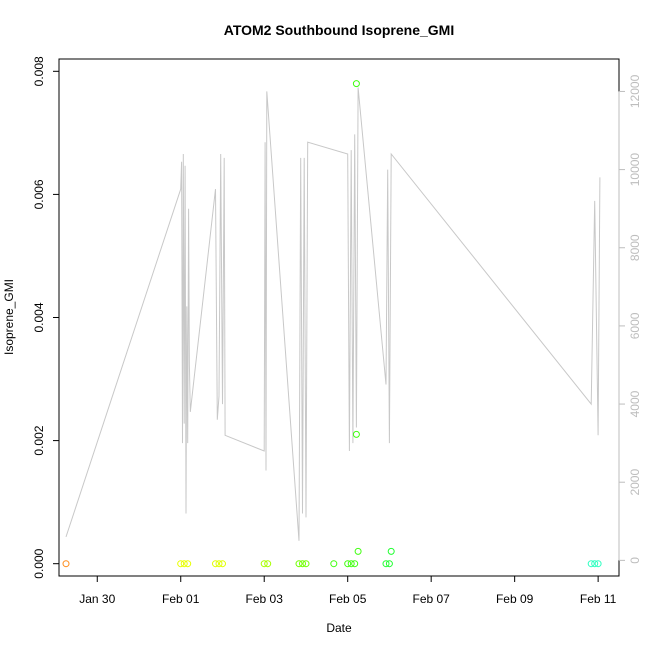  I want to click on bottom-axis-tick-label: Jan 30, so click(97, 599).